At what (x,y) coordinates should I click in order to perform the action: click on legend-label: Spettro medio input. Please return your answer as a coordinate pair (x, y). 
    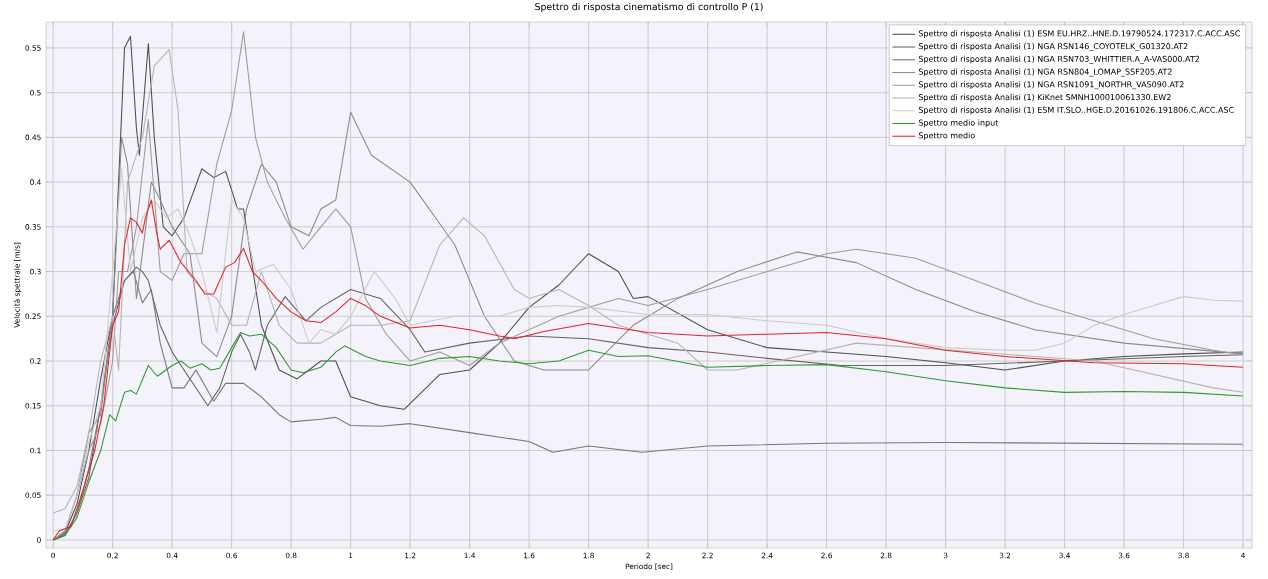
    Looking at the image, I should click on (958, 123).